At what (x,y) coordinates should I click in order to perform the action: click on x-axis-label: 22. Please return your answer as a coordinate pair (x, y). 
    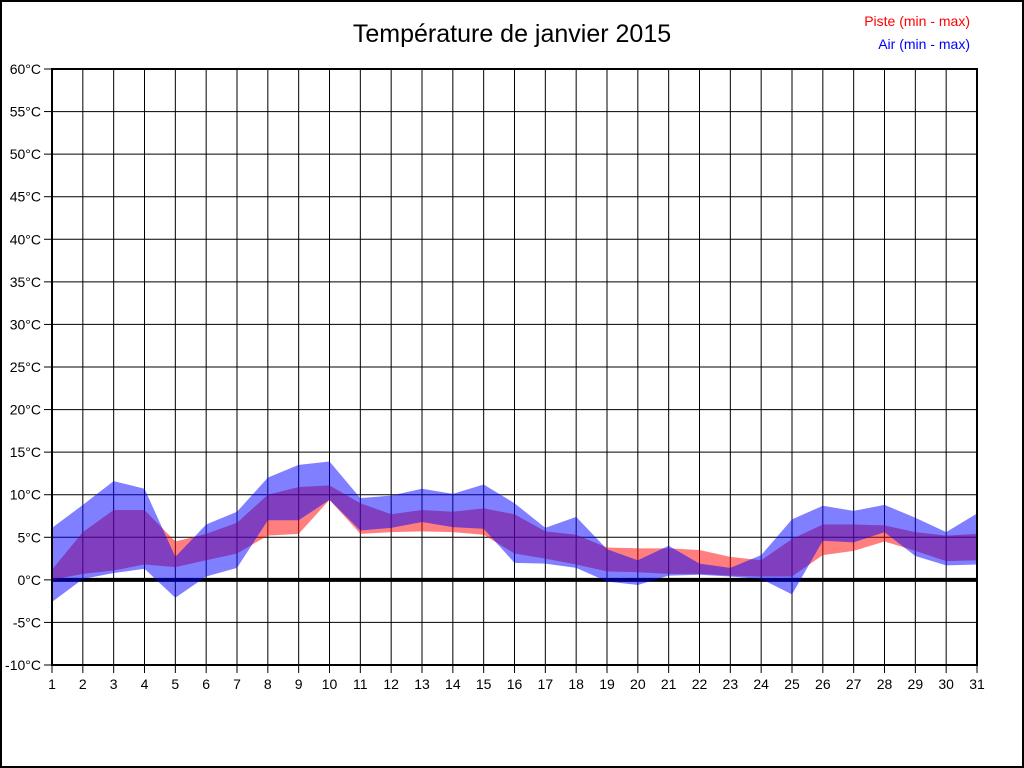
    Looking at the image, I should click on (700, 684).